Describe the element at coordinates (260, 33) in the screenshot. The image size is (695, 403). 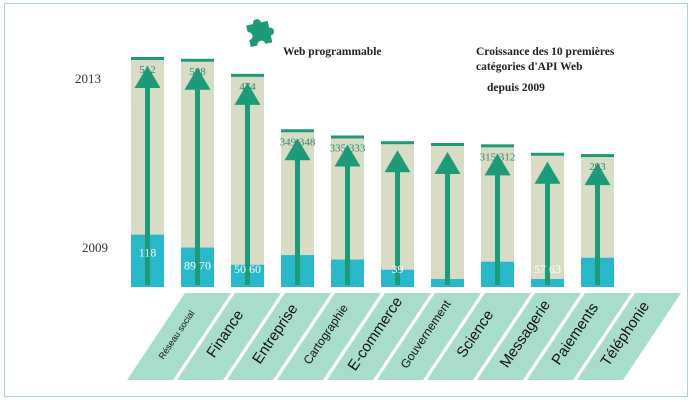
I see `puzzle-piece-icon` at that location.